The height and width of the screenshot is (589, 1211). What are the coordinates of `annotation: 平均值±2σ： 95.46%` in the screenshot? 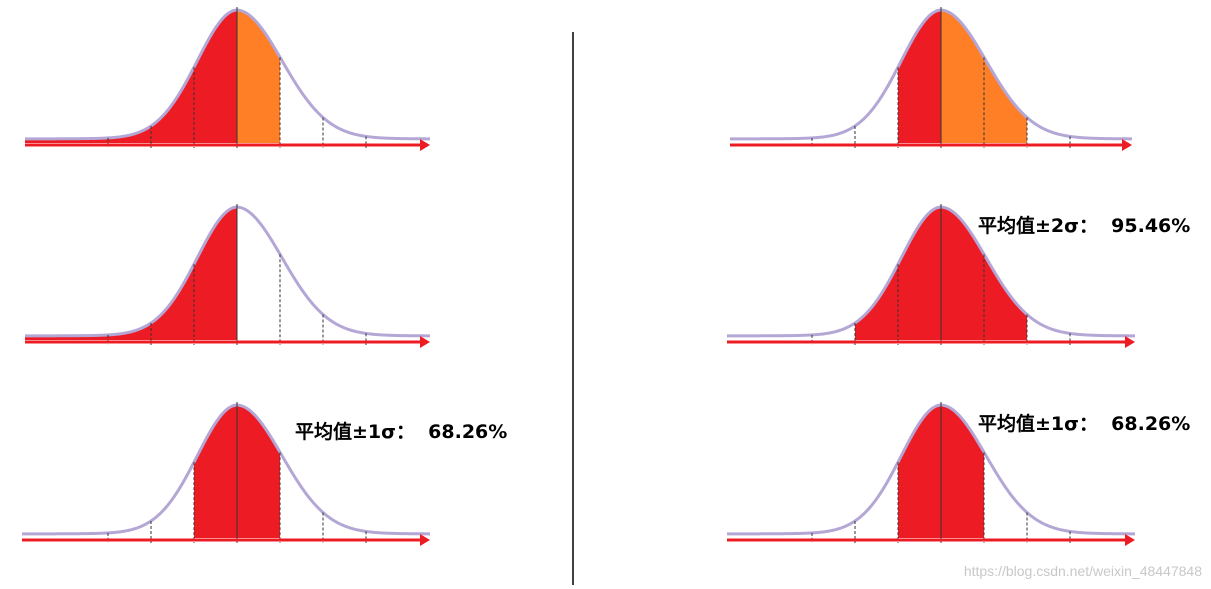 It's located at (1084, 225).